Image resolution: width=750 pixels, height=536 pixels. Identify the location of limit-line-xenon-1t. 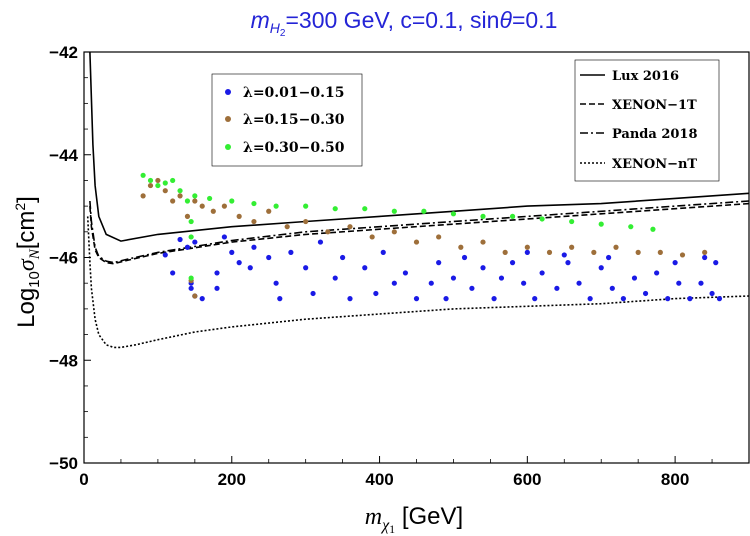
(419, 233).